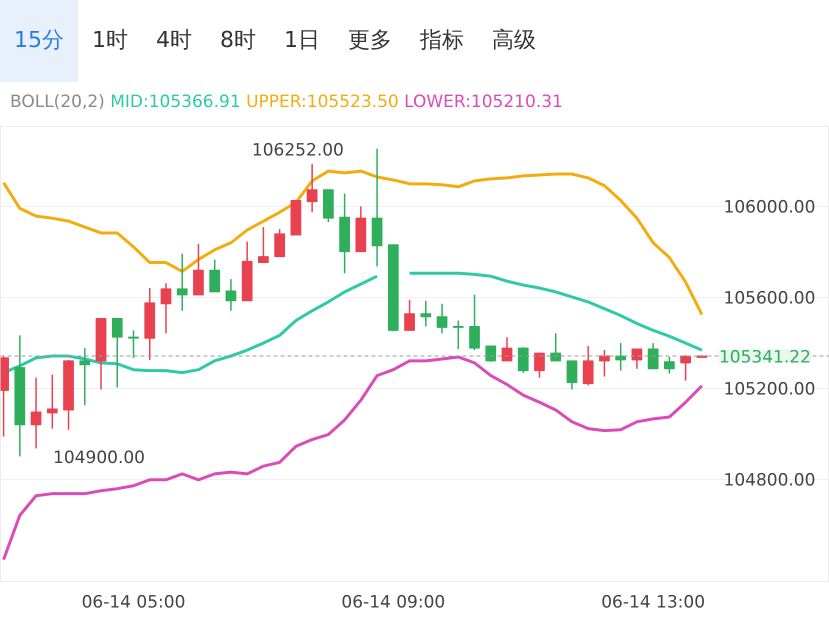 This screenshot has height=628, width=829. What do you see at coordinates (770, 390) in the screenshot?
I see `y-tick-label: 105200.00` at bounding box center [770, 390].